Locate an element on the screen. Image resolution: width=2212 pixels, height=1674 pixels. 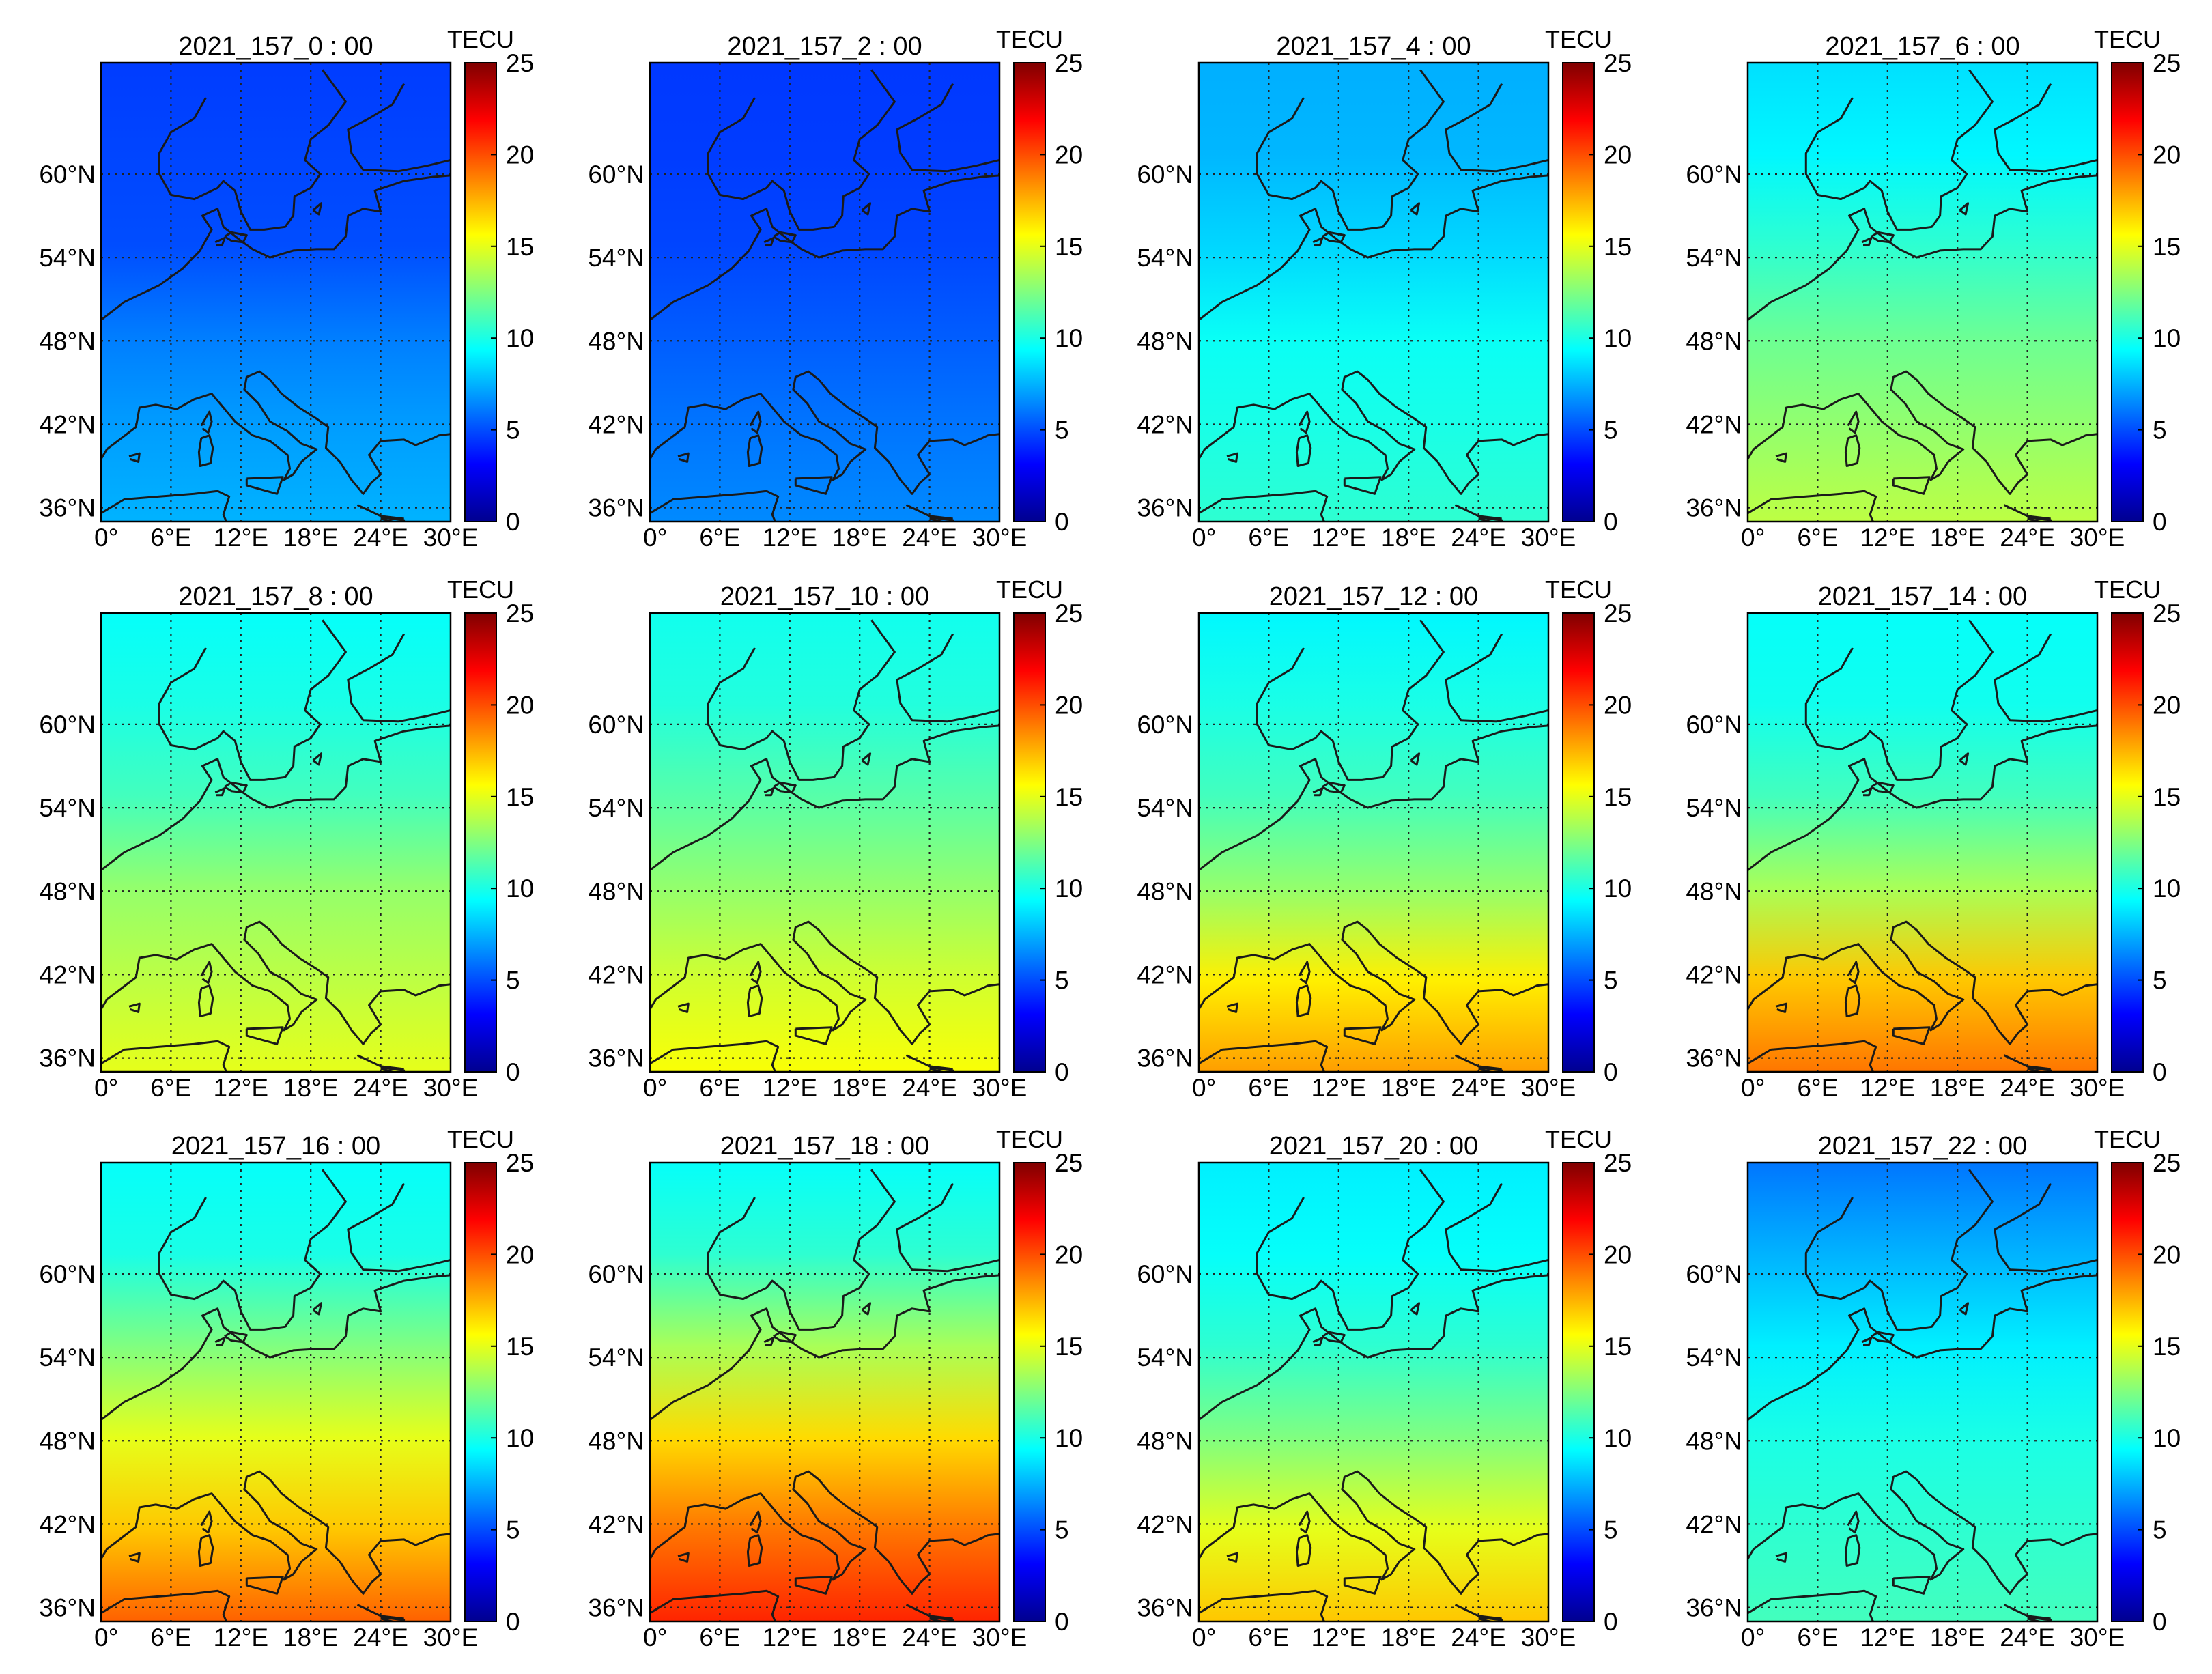
panel-title: 2021_157_10 : 00 is located at coordinates (824, 596).